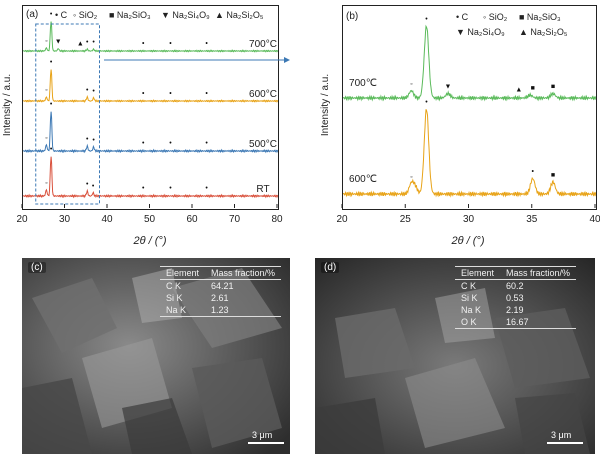 The width and height of the screenshot is (600, 456). I want to click on table-row: Si K 0.53, so click(515, 298).